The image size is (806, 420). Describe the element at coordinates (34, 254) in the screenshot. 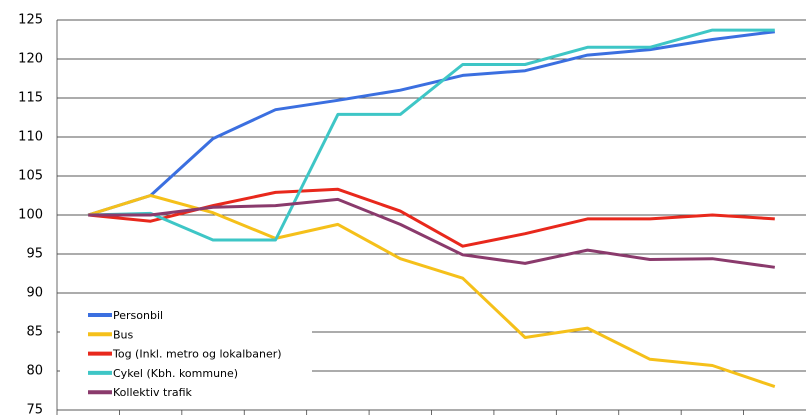

I see `y-tick-label: 95` at that location.